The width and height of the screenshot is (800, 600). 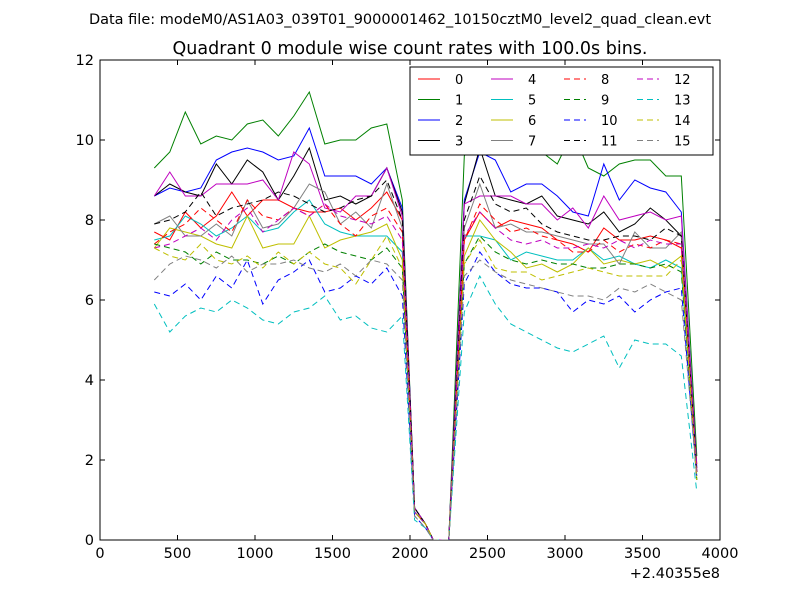 What do you see at coordinates (255, 554) in the screenshot?
I see `x-tick-label-1000: 1000` at bounding box center [255, 554].